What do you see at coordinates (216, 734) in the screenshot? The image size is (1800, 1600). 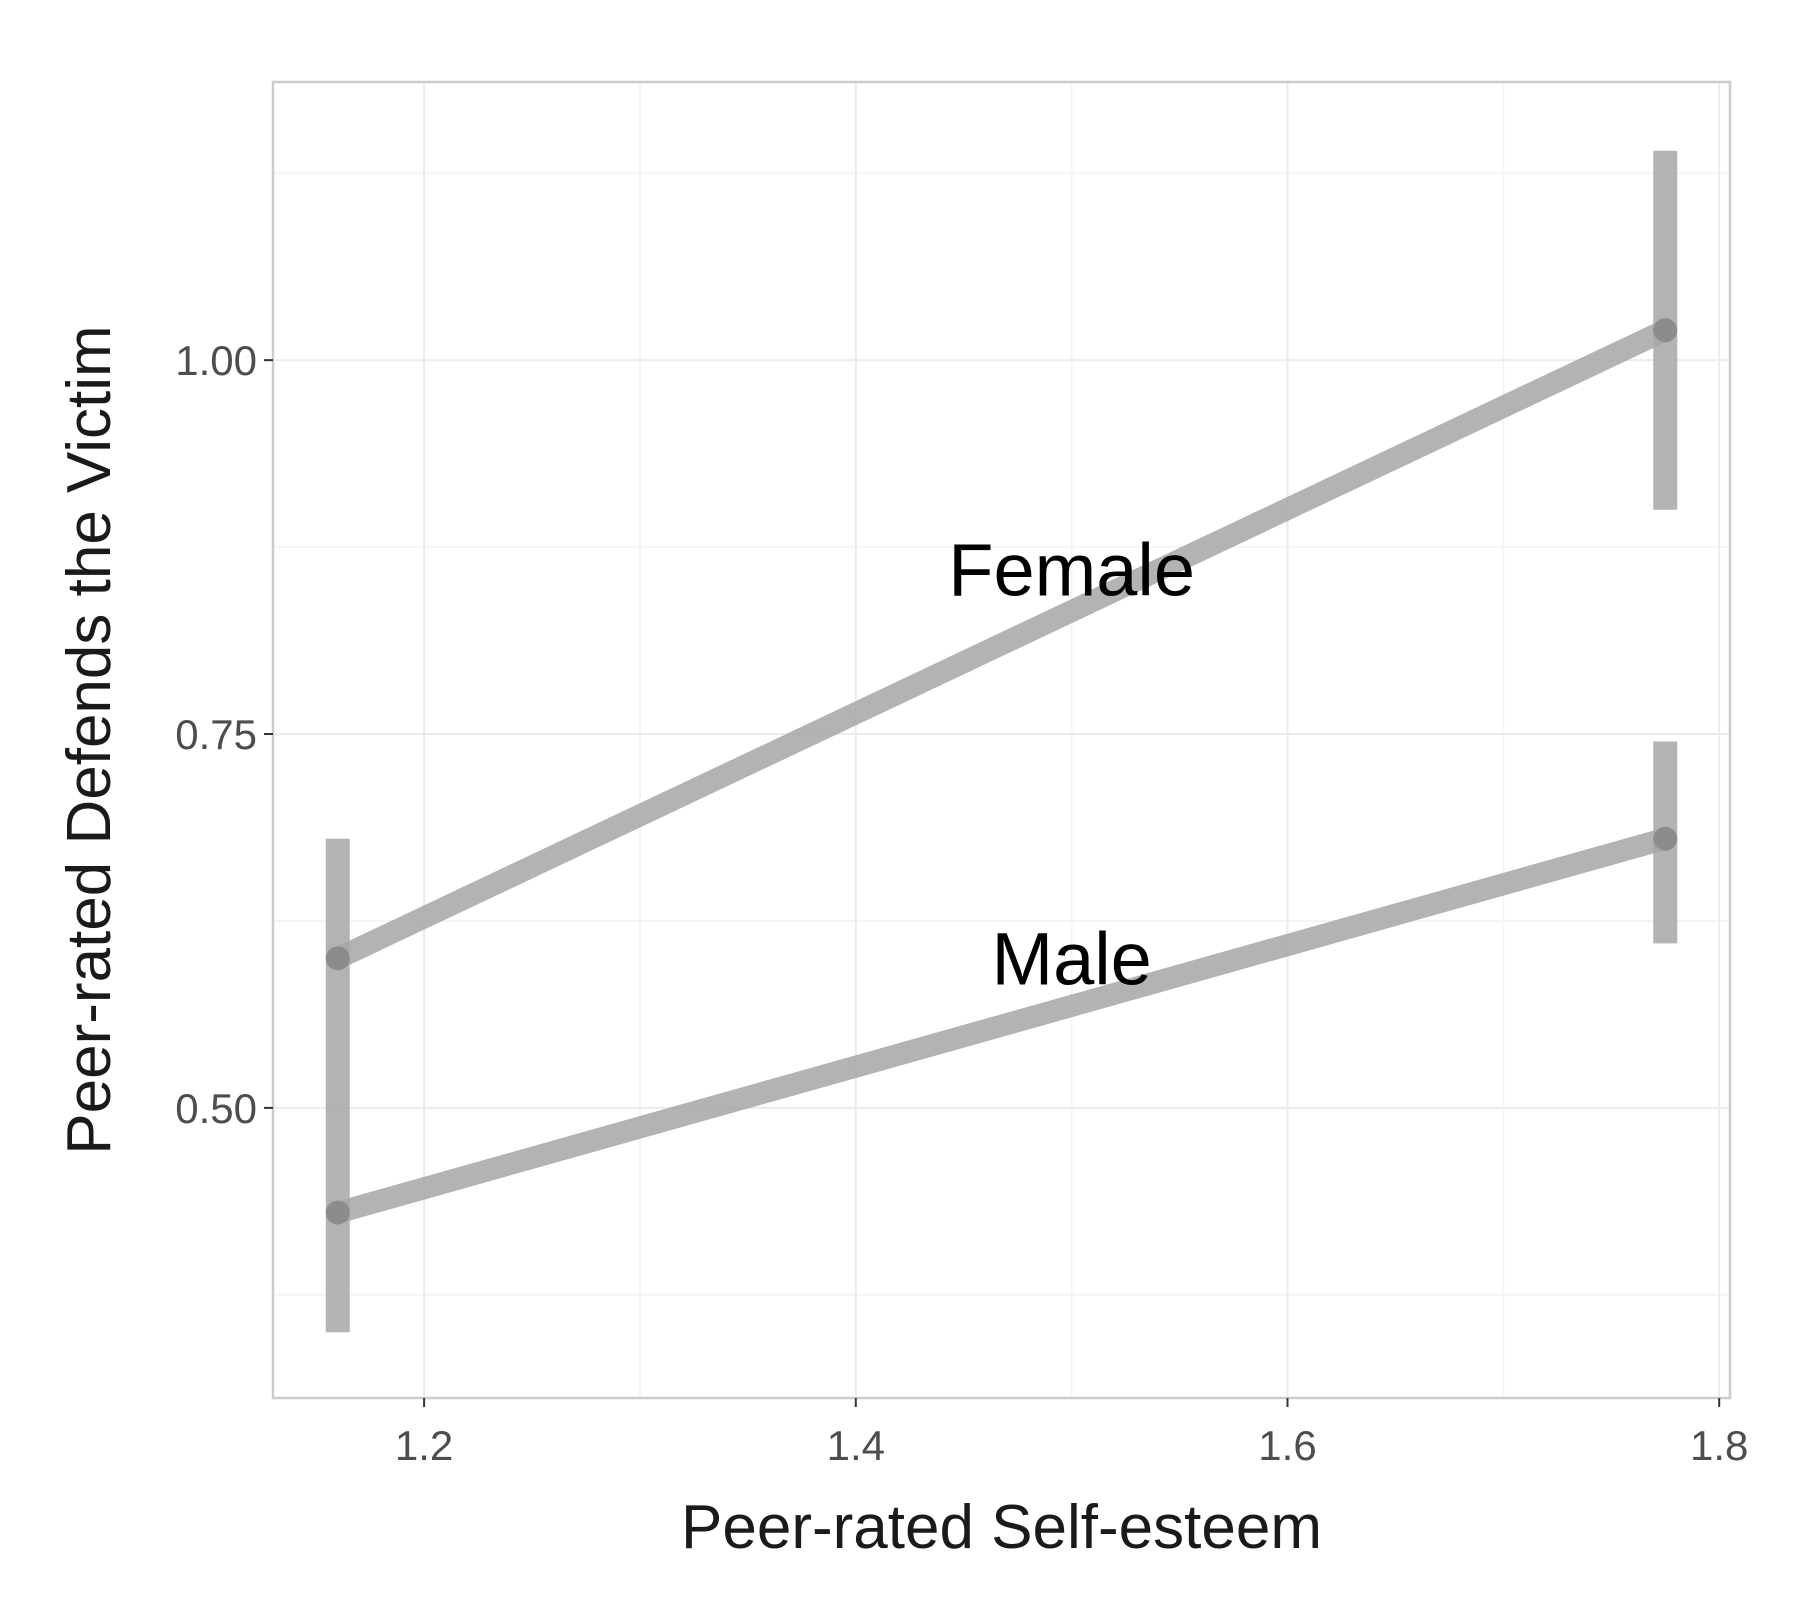 I see `y-tick-label: 0.75` at bounding box center [216, 734].